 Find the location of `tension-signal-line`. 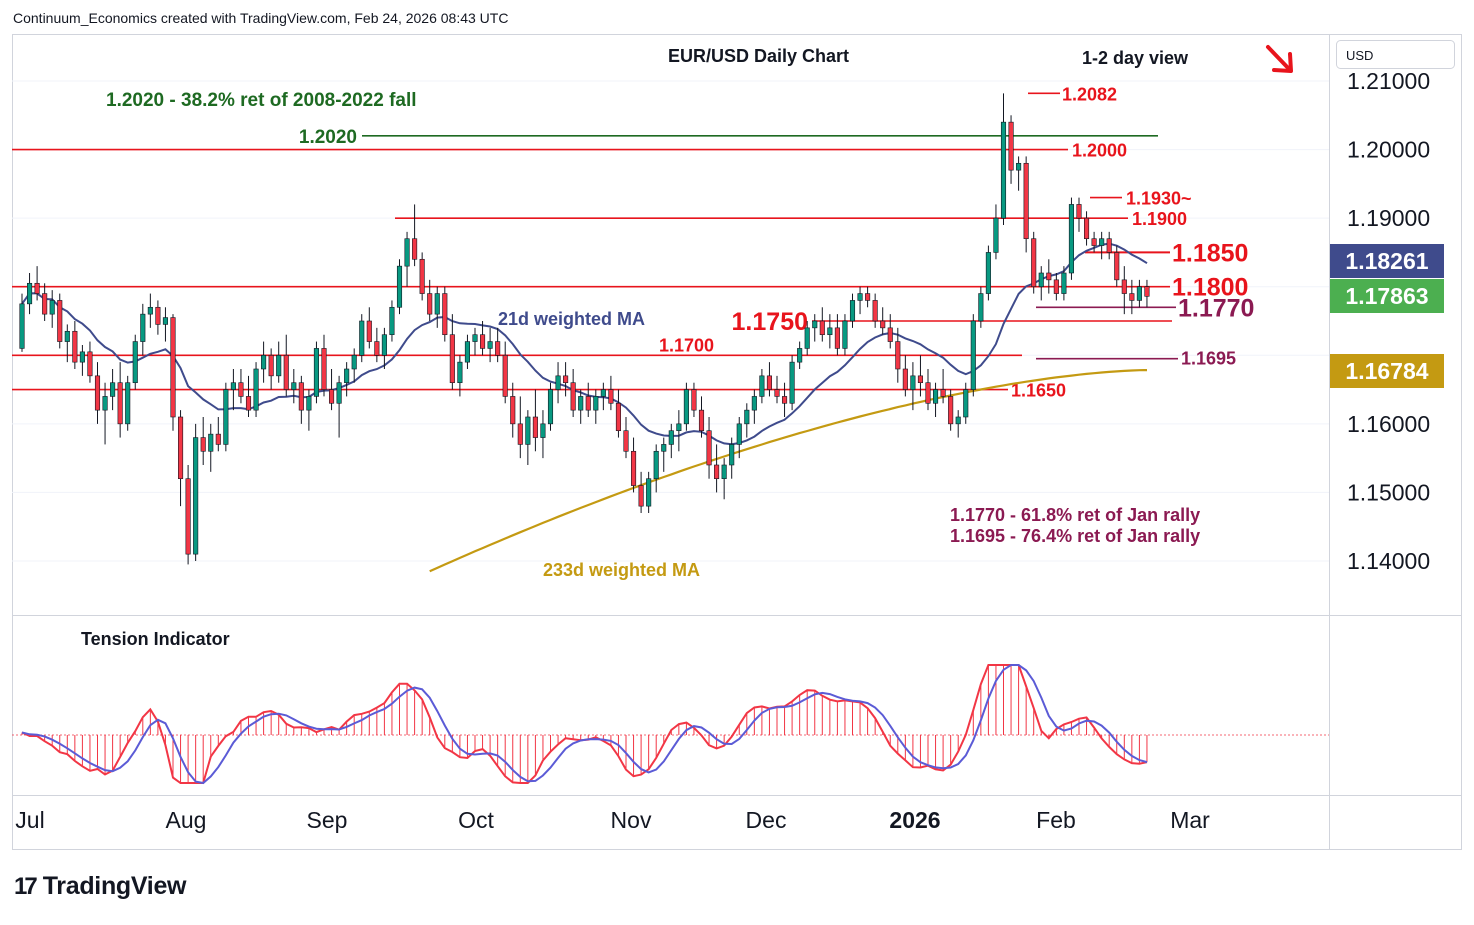

tension-signal-line is located at coordinates (584, 724).